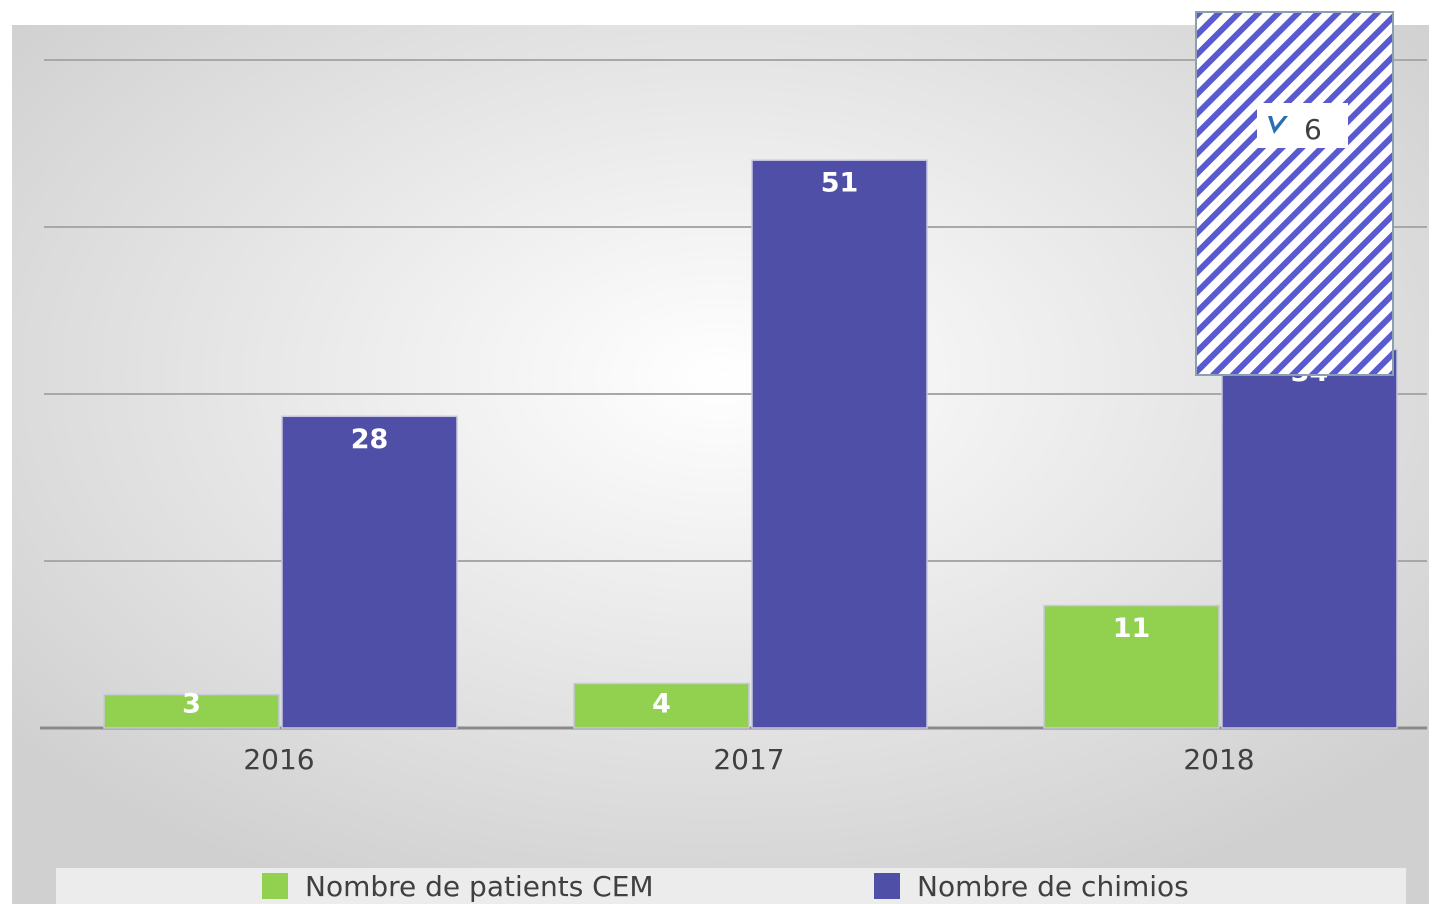 The width and height of the screenshot is (1441, 904). Describe the element at coordinates (191, 704) in the screenshot. I see `data-label: 3` at that location.